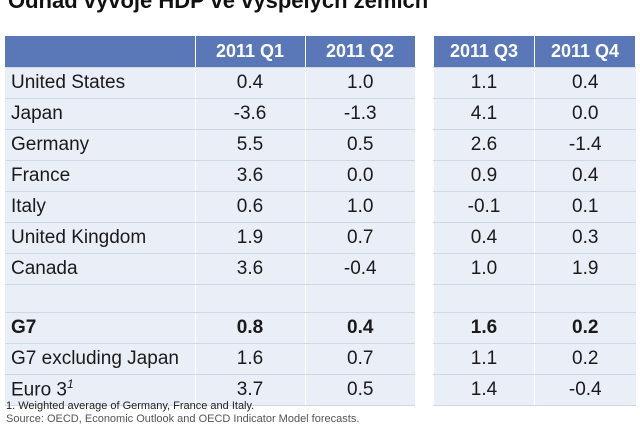  Describe the element at coordinates (585, 114) in the screenshot. I see `value-q4: 0.0` at that location.